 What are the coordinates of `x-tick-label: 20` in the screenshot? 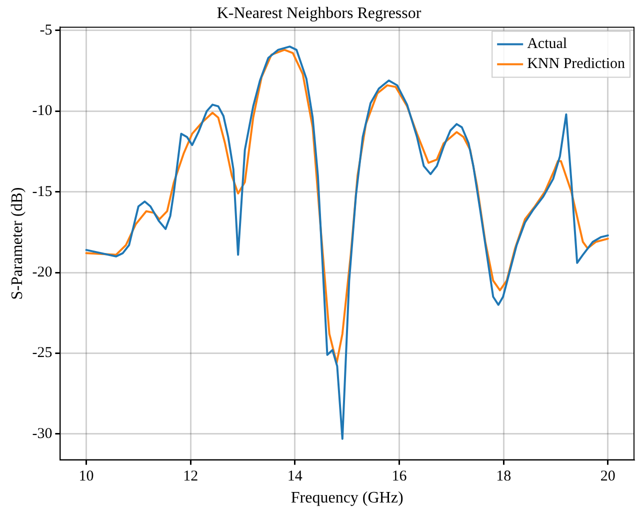 It's located at (608, 476).